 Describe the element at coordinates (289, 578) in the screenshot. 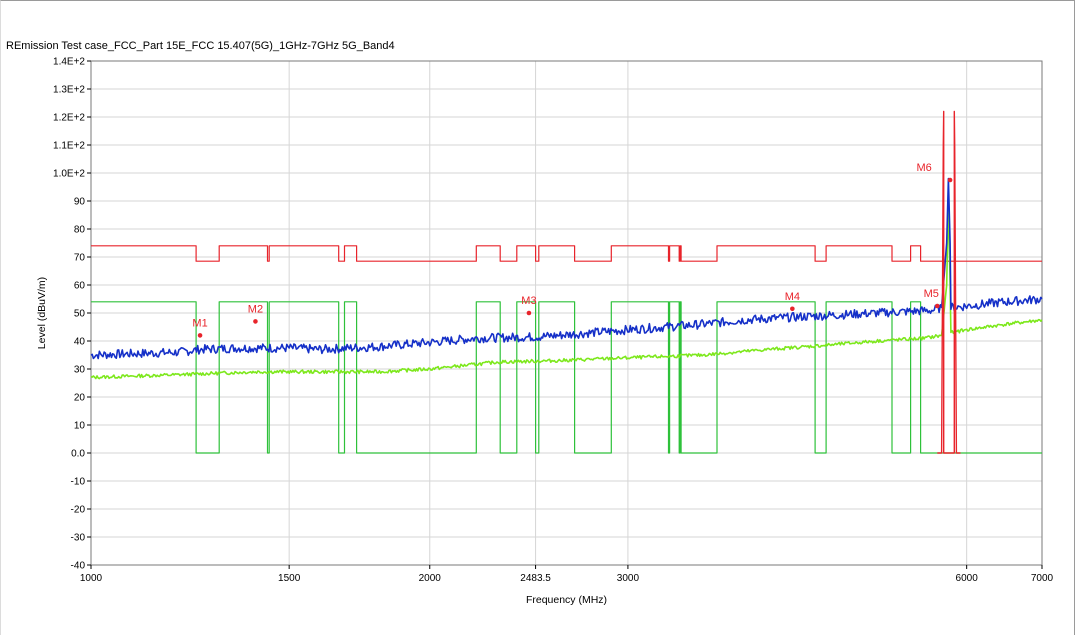

I see `x-tick-label: 1500` at that location.